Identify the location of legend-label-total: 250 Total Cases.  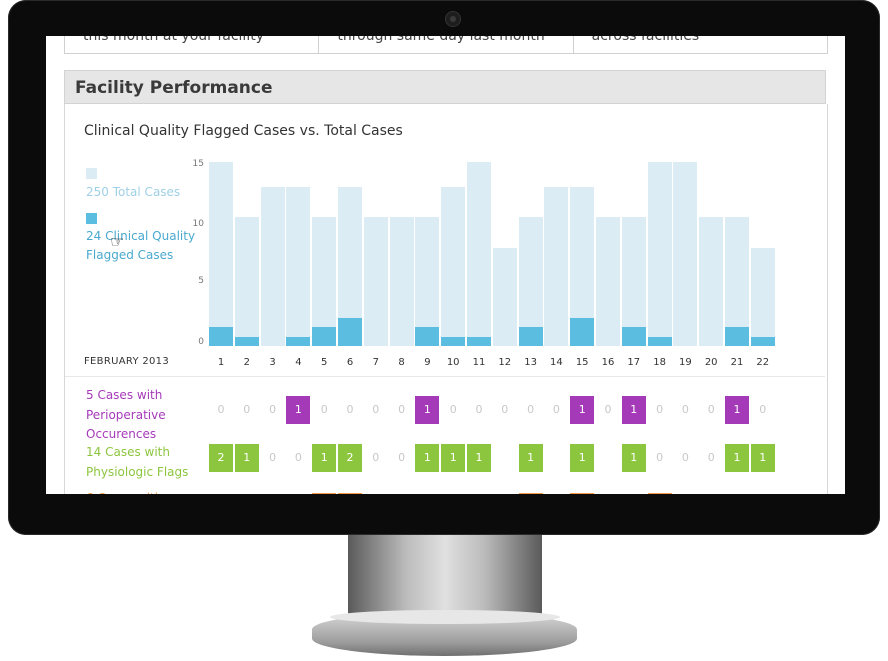
(133, 192).